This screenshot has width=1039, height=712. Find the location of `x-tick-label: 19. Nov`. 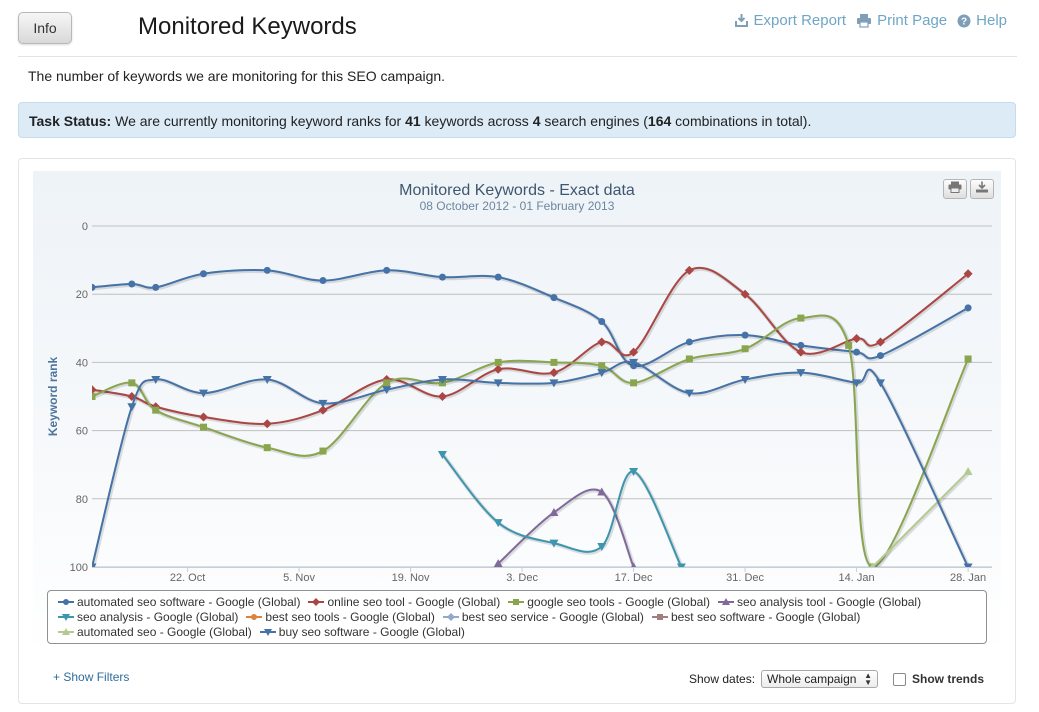

x-tick-label: 19. Nov is located at coordinates (411, 578).